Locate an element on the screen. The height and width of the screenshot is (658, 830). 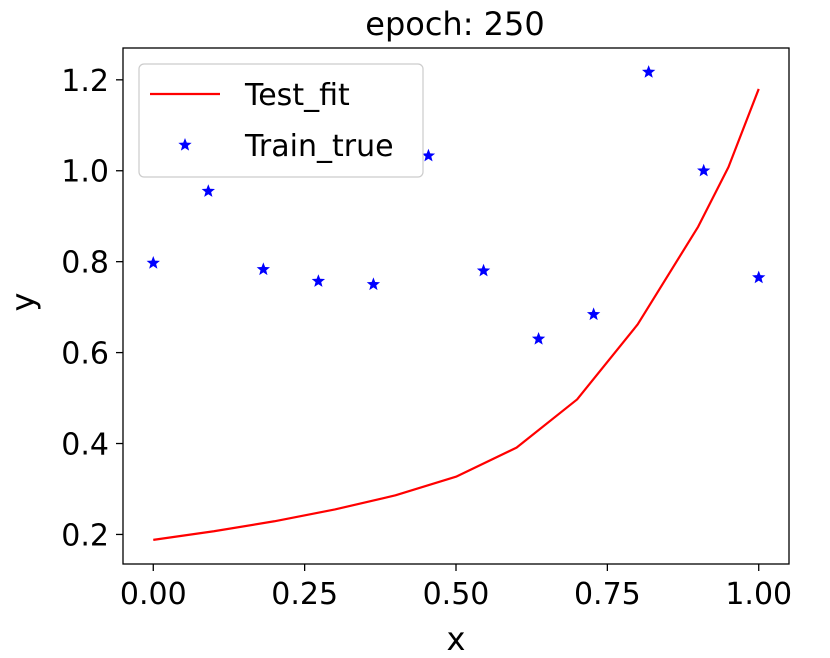
y-tick-label: 0.6 is located at coordinates (85, 354).